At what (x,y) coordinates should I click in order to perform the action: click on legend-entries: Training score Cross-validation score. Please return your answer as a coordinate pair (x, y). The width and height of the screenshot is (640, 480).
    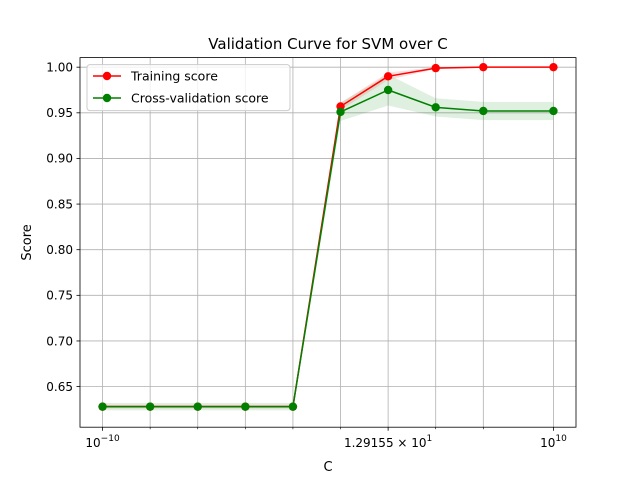
    Looking at the image, I should click on (181, 87).